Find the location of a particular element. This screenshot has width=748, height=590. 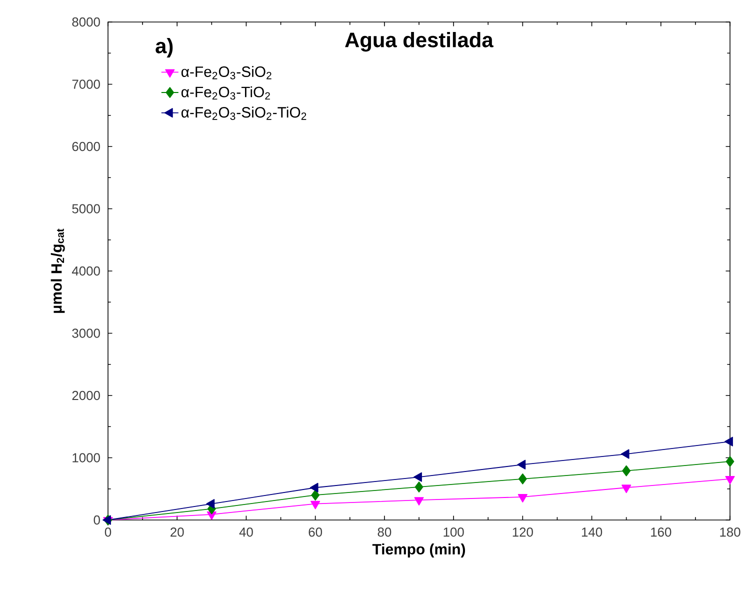

x-tick-label: 160 is located at coordinates (661, 532).